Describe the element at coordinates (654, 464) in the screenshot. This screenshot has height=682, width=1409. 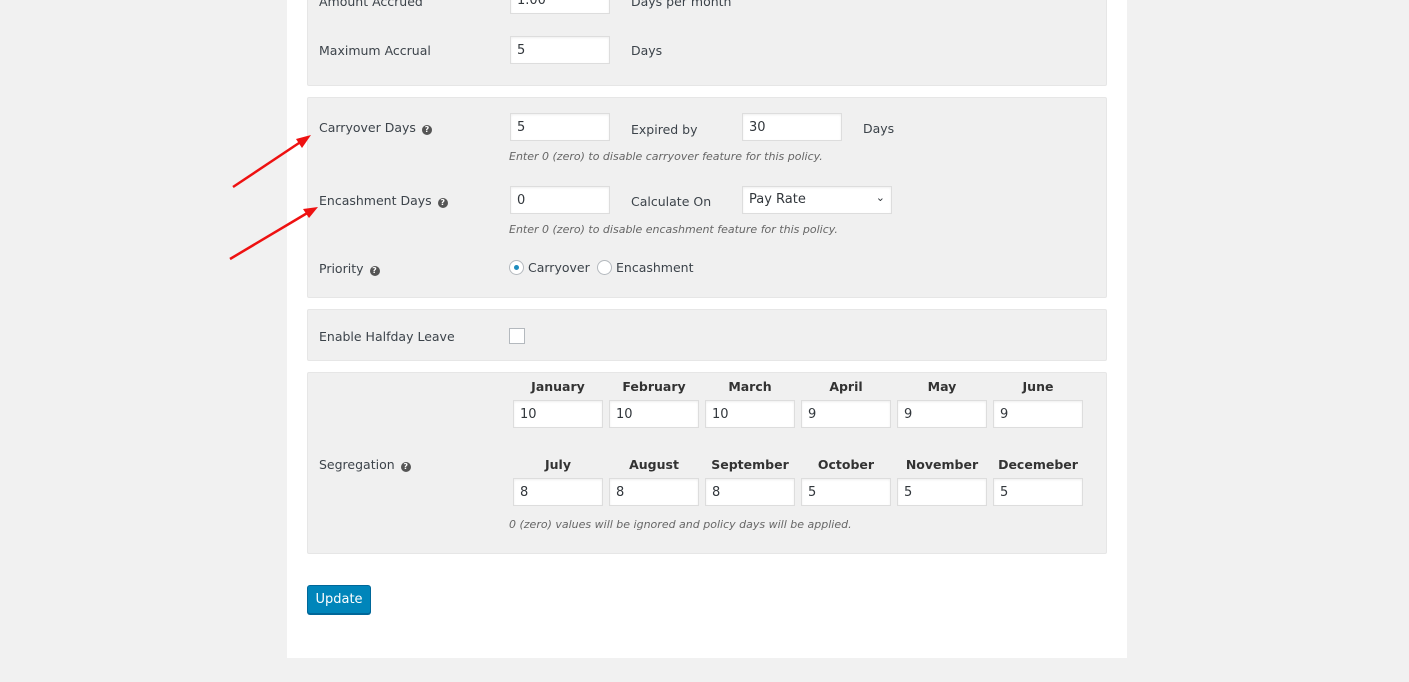
I see `month-label: August` at that location.